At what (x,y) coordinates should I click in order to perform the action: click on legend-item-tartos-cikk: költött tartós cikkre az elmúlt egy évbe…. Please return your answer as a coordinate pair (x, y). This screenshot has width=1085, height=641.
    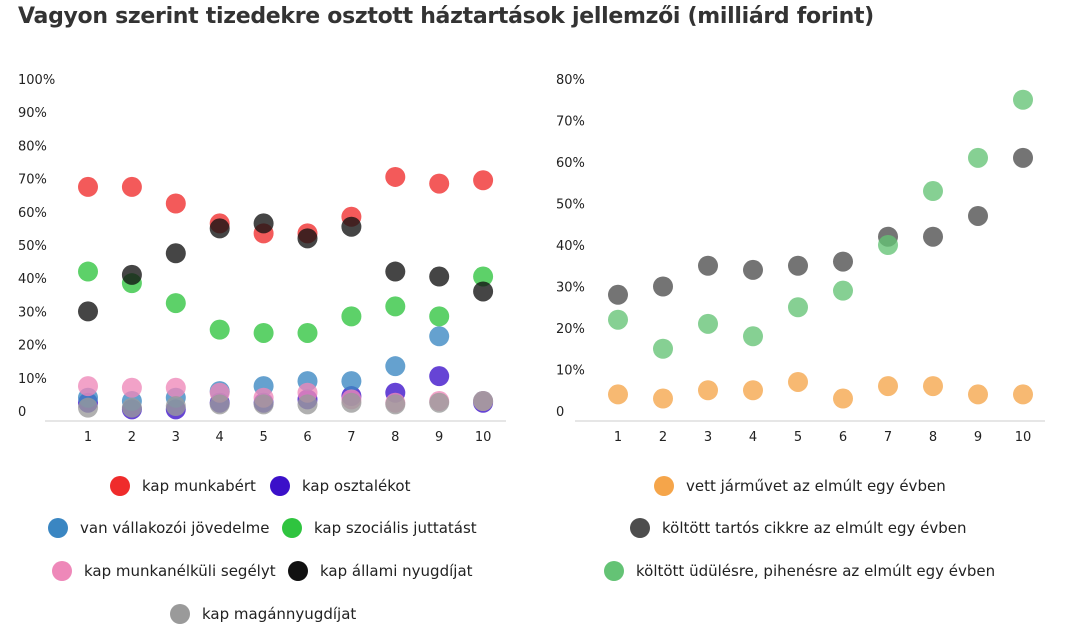
    Looking at the image, I should click on (798, 528).